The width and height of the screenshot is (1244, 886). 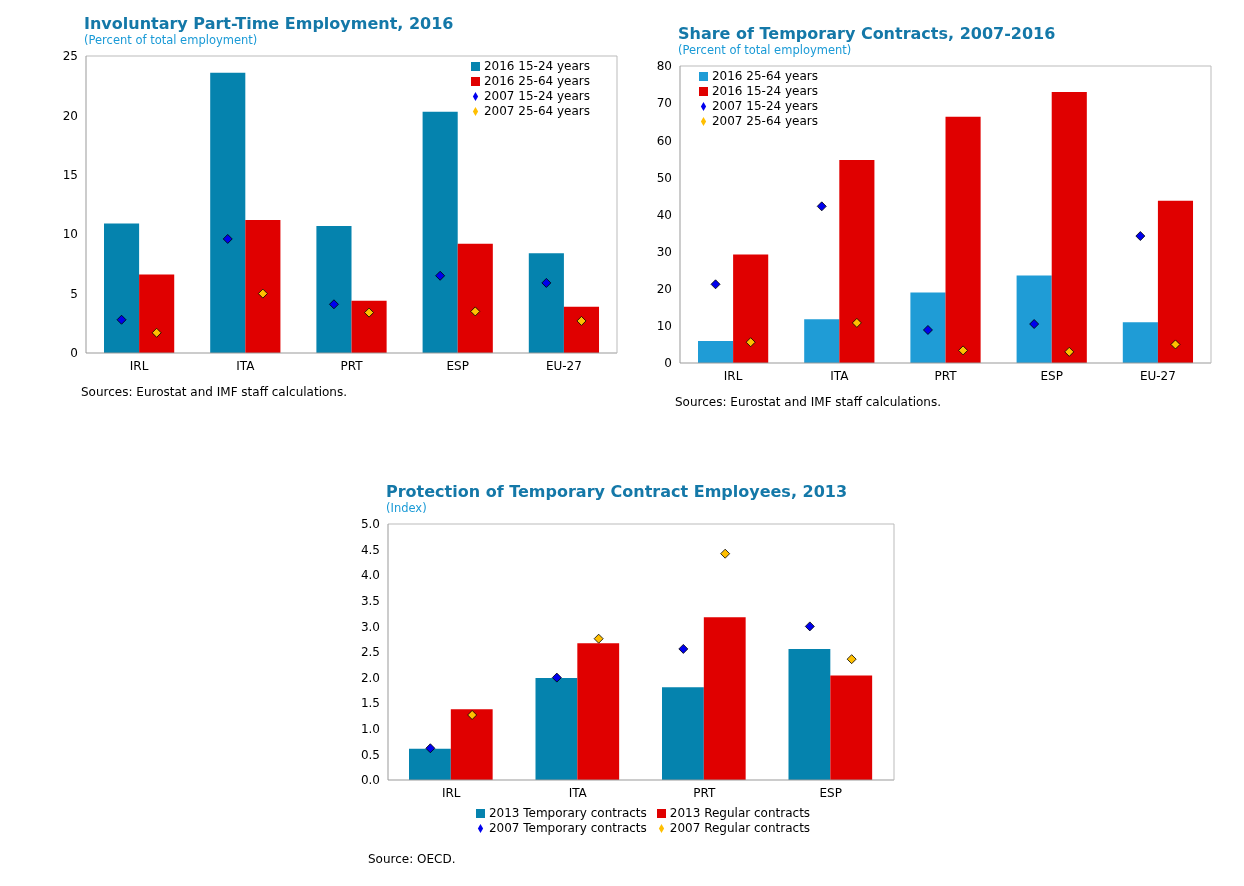 I want to click on legend-label: 2013 Regular contracts, so click(x=740, y=813).